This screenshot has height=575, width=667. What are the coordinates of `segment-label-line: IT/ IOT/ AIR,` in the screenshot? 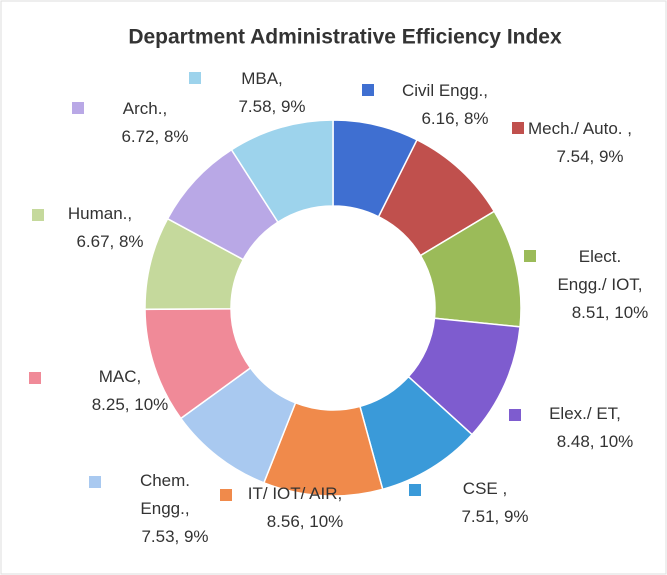 It's located at (295, 493).